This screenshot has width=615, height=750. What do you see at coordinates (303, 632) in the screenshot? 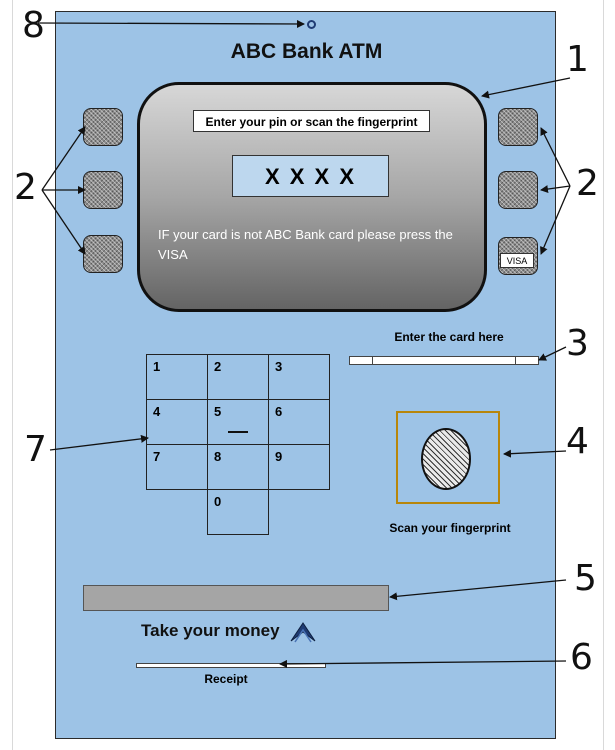
I see `money-arrow-icon` at bounding box center [303, 632].